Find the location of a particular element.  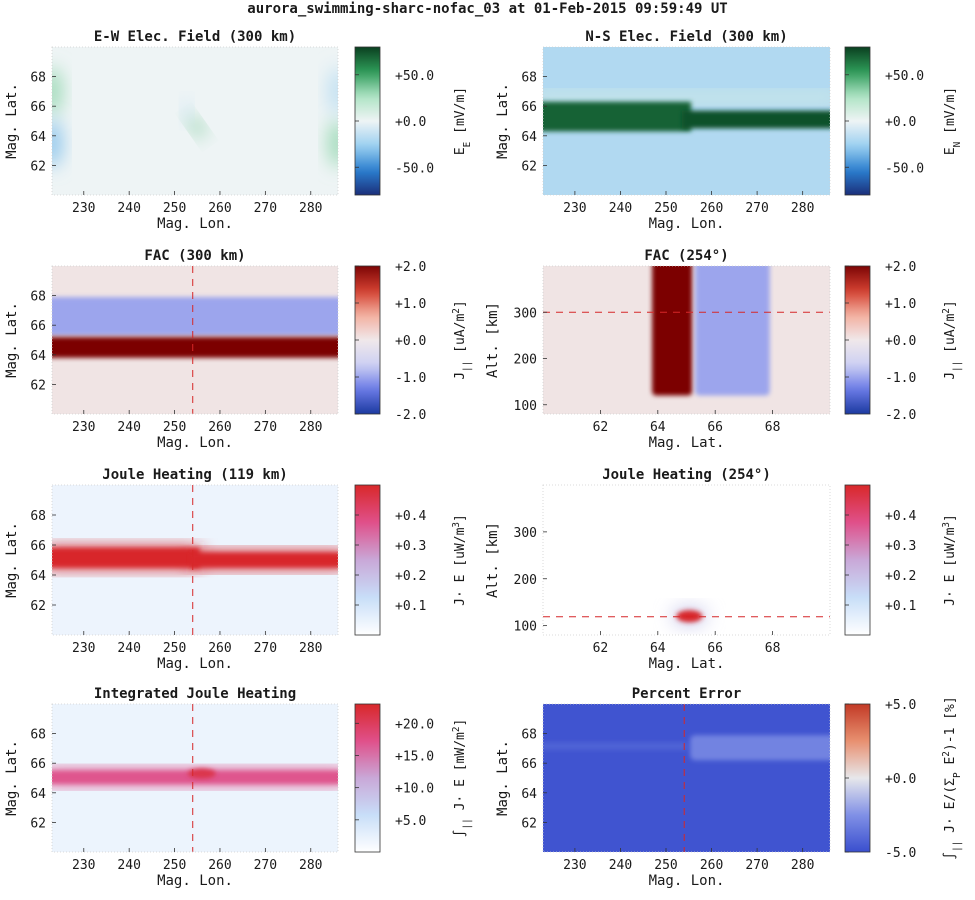

panel-title: Percent Error is located at coordinates (687, 694).